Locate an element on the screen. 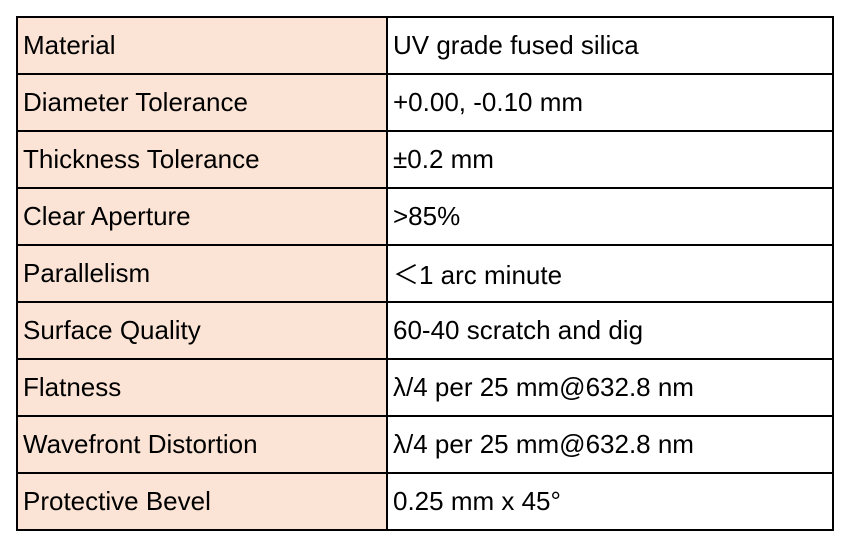 The height and width of the screenshot is (554, 848). table-row-material: Material UV grade fused silica is located at coordinates (425, 45).